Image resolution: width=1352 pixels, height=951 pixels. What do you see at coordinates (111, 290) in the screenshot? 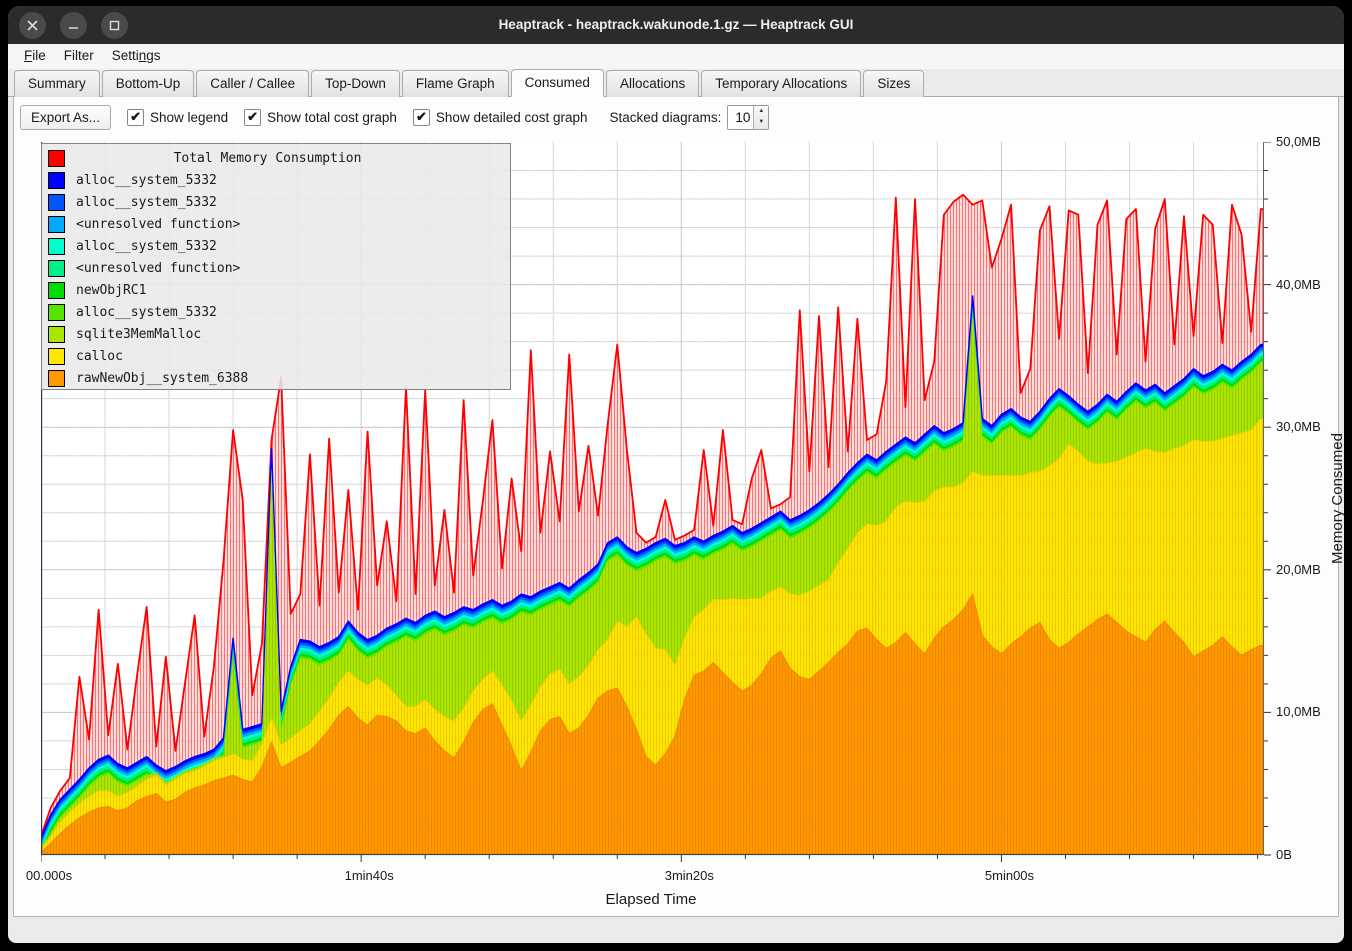
I see `legend-item-label: newObjRC1` at bounding box center [111, 290].